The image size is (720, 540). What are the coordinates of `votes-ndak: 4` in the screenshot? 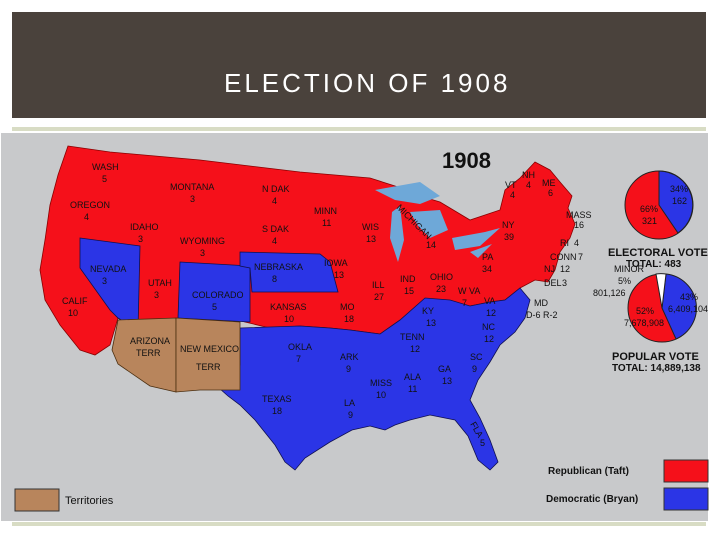 It's located at (274, 201).